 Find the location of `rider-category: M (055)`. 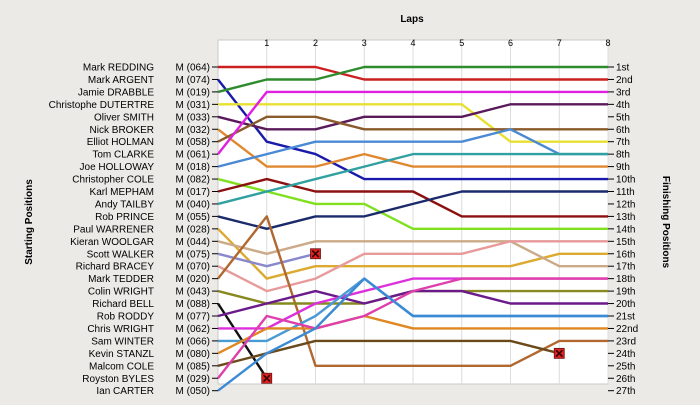

rider-category: M (055) is located at coordinates (193, 217).